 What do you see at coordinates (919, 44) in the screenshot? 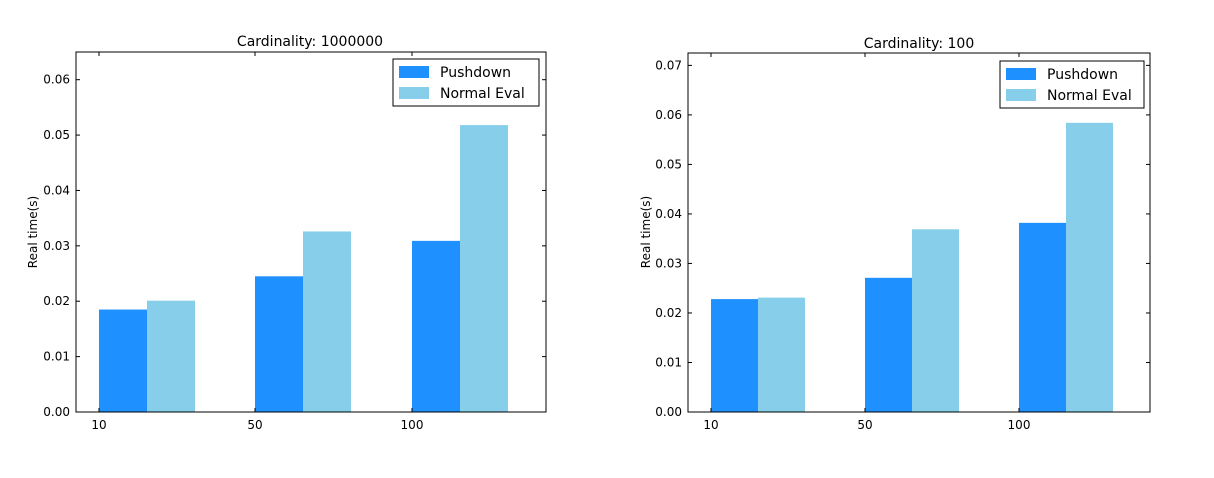
I see `chart-title: Cardinality: 100` at bounding box center [919, 44].